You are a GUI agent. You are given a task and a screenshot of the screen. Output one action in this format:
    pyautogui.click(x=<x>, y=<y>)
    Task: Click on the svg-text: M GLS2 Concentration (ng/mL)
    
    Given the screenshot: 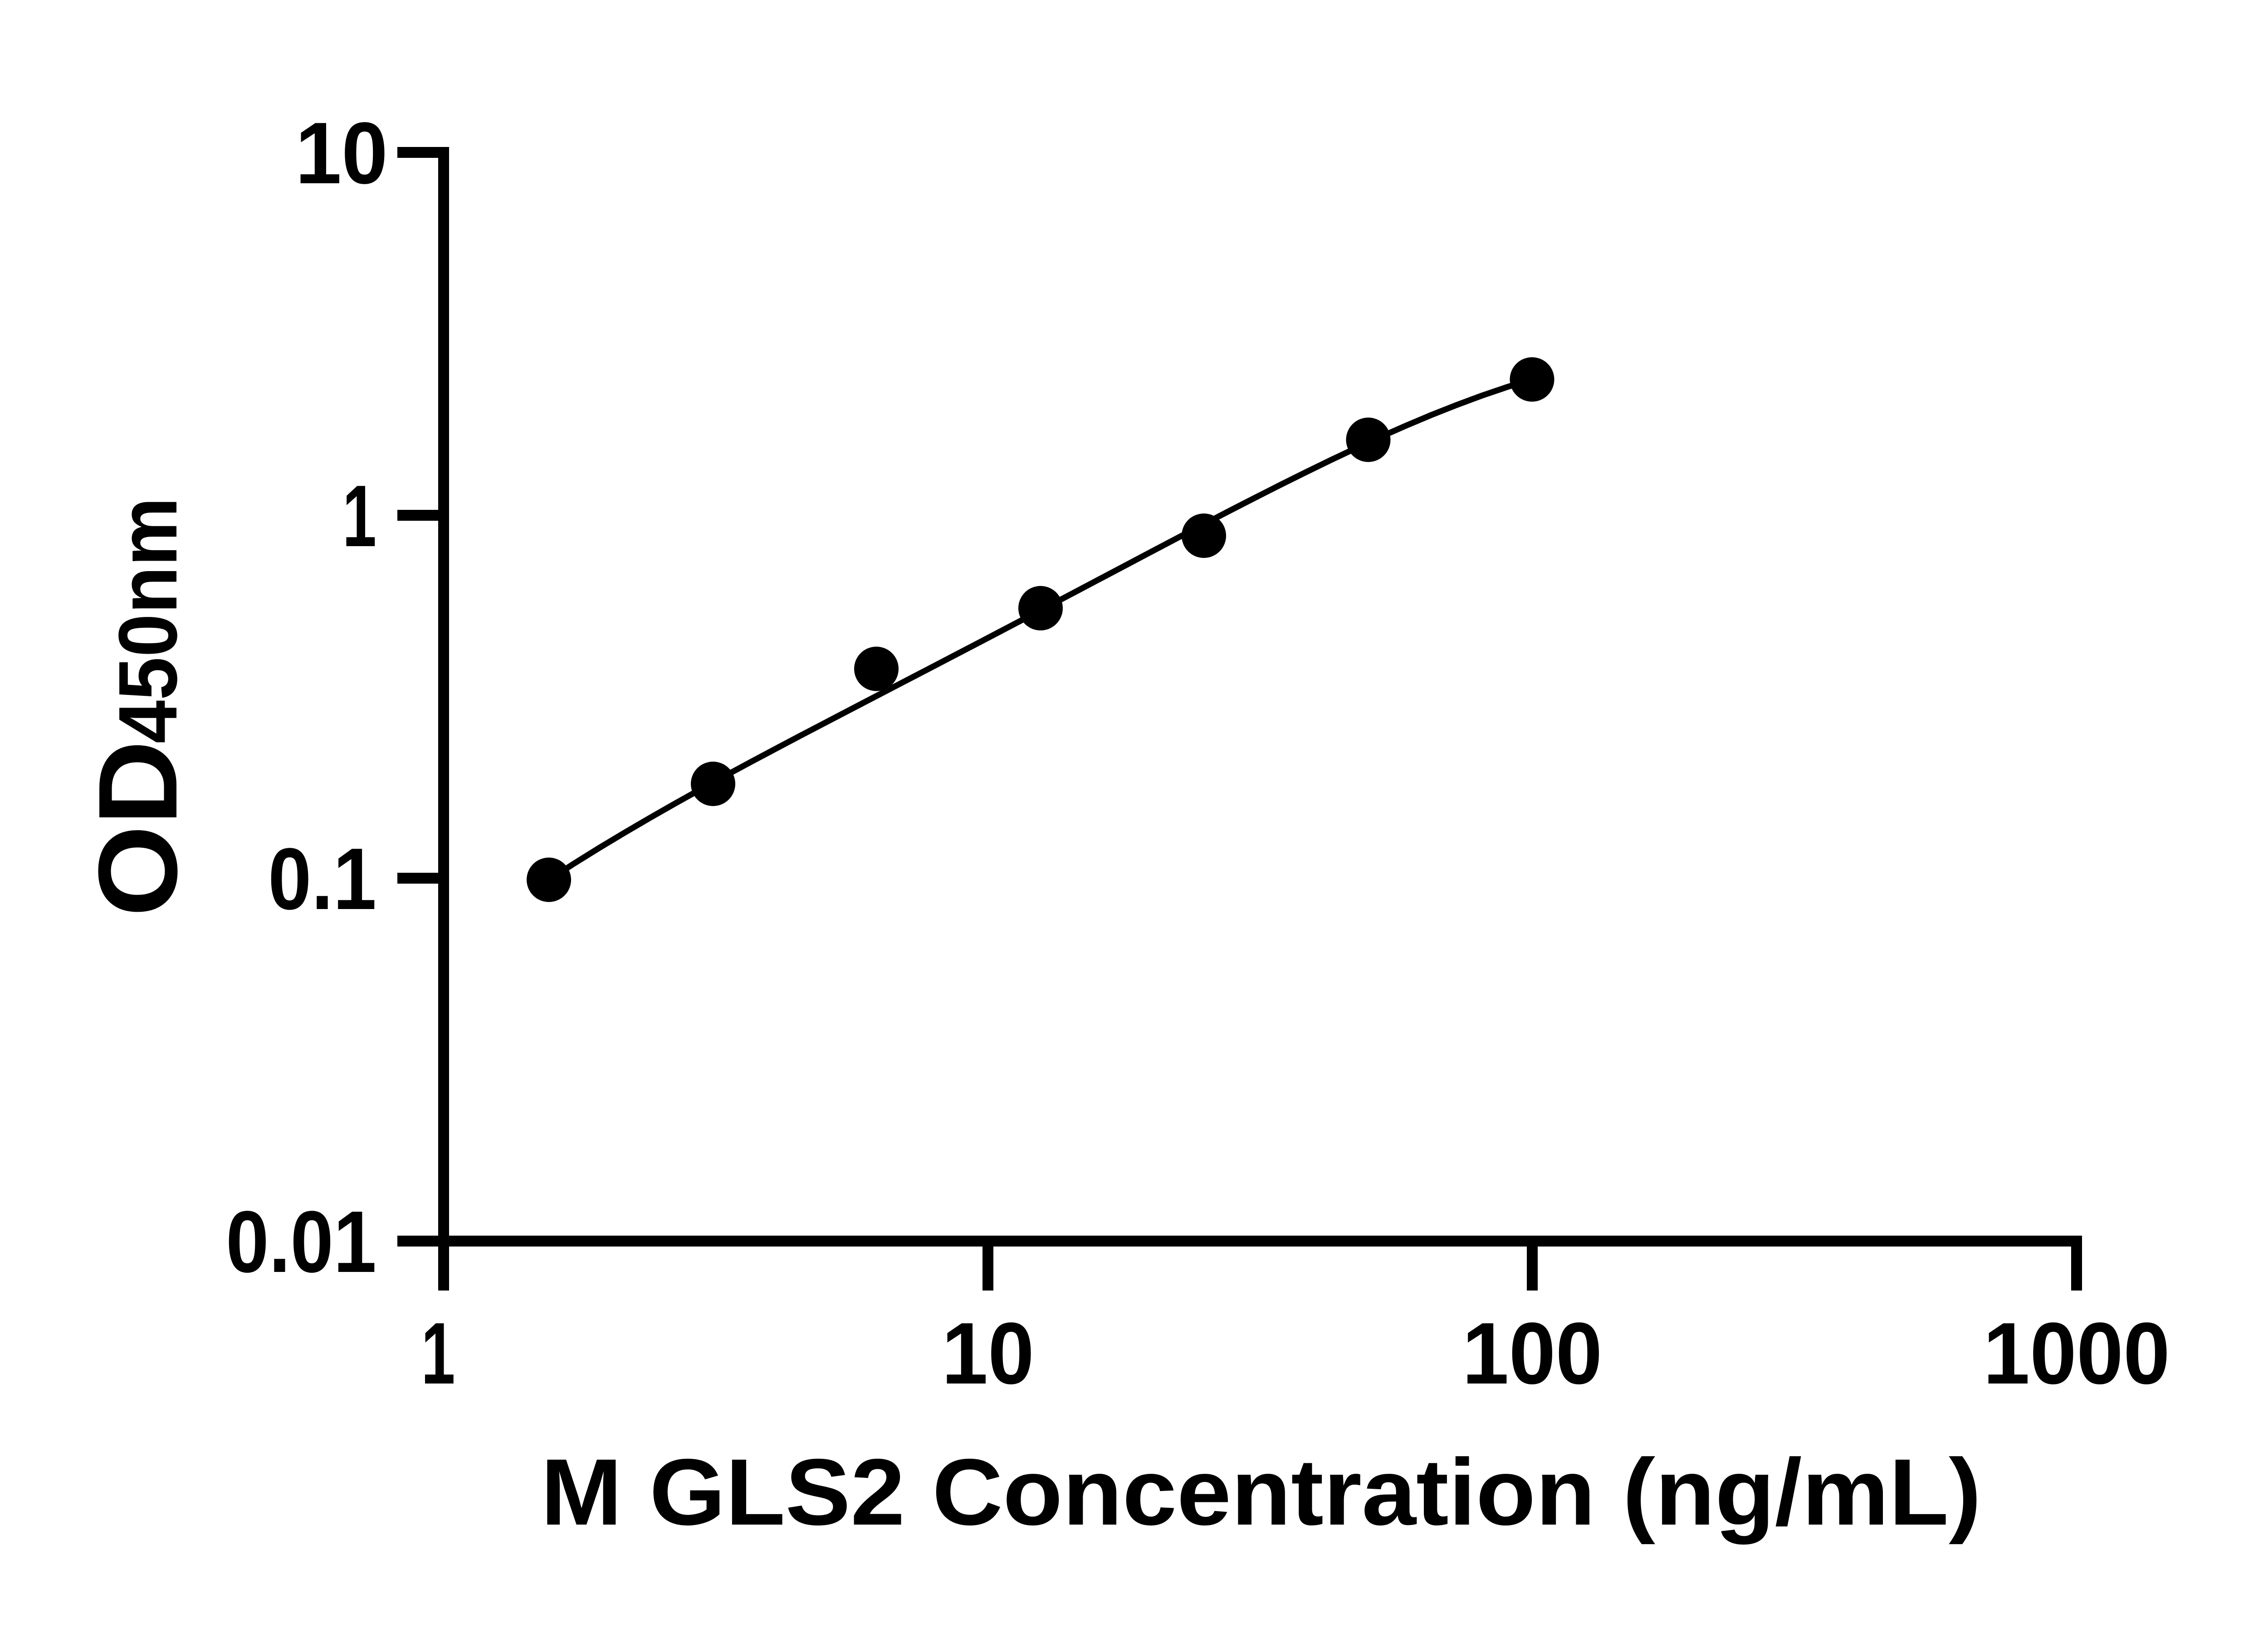 What is the action you would take?
    pyautogui.click(x=1261, y=1492)
    